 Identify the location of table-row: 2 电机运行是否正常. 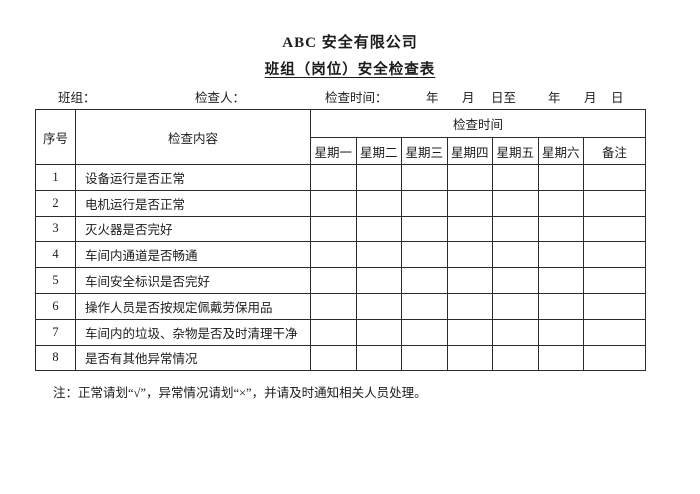
(341, 203).